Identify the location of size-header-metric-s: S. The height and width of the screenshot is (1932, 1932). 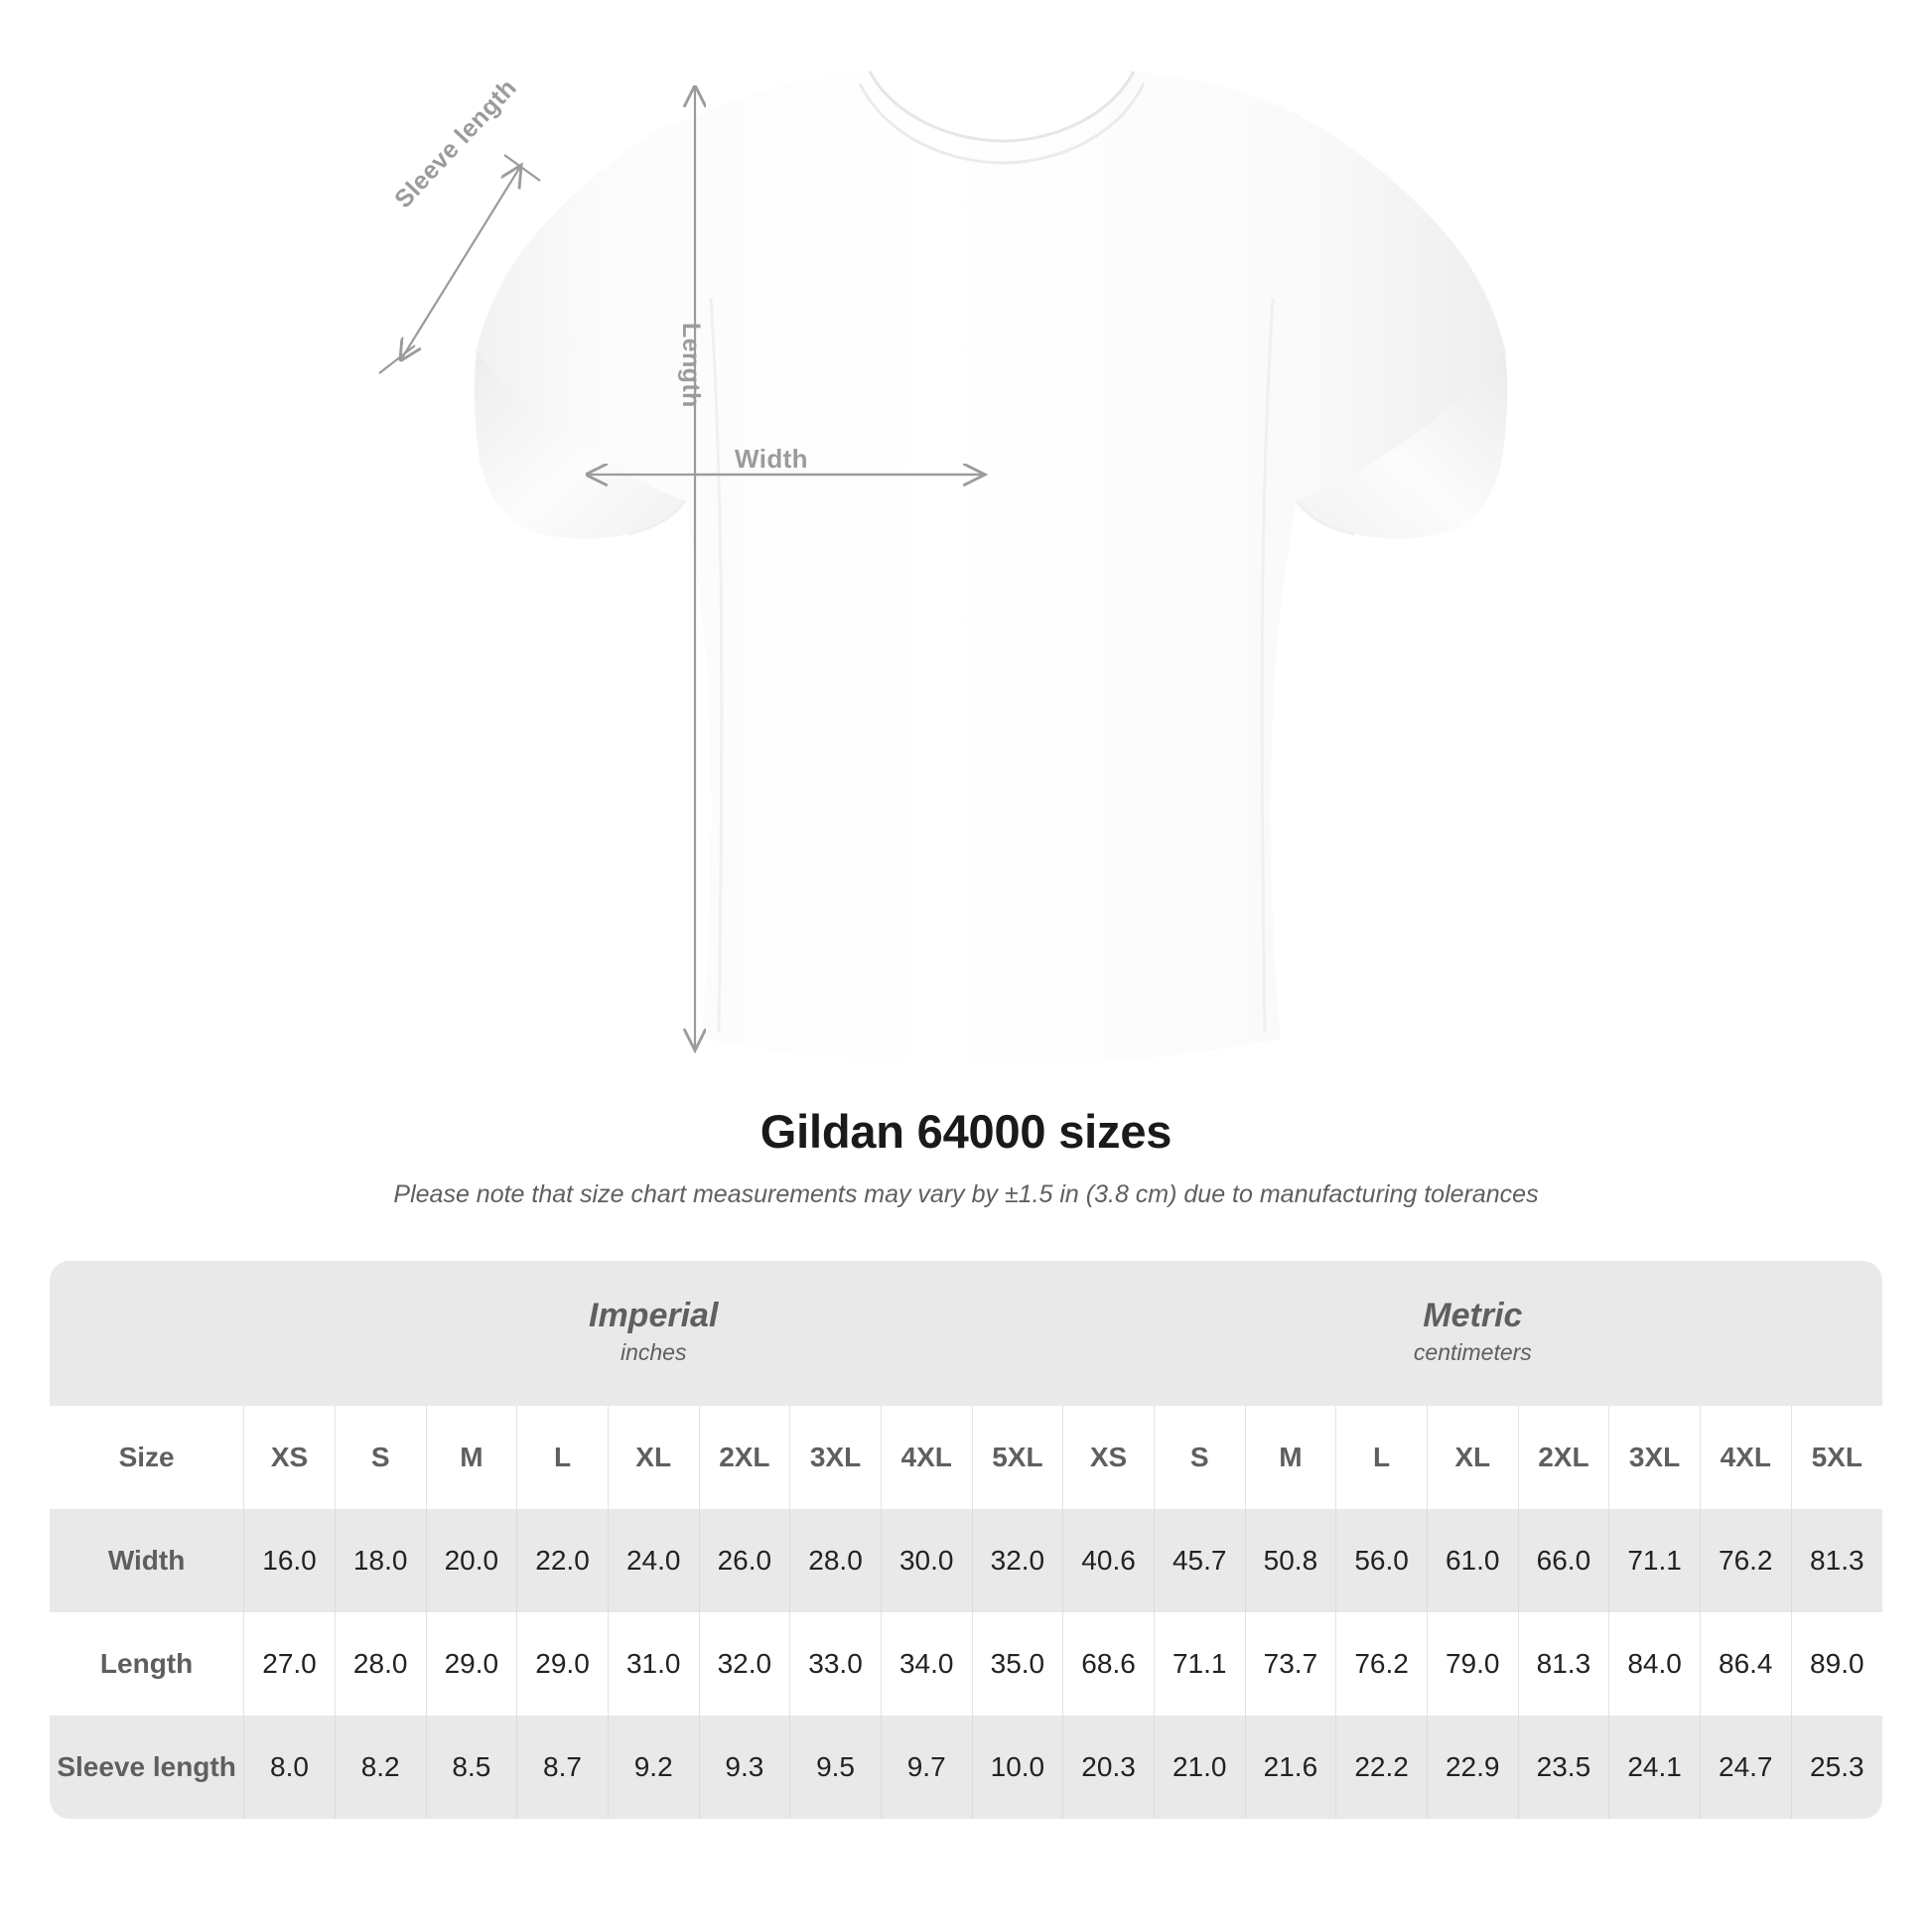
(1199, 1457).